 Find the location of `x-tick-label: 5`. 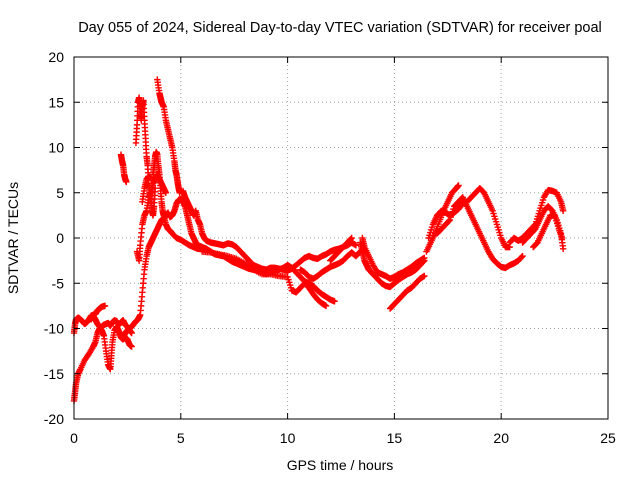

x-tick-label: 5 is located at coordinates (181, 438).